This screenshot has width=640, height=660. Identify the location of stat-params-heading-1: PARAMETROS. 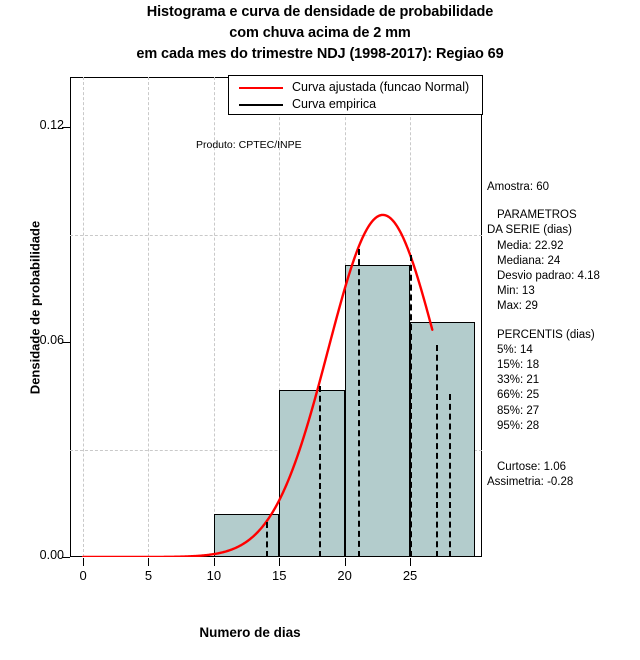
(537, 215).